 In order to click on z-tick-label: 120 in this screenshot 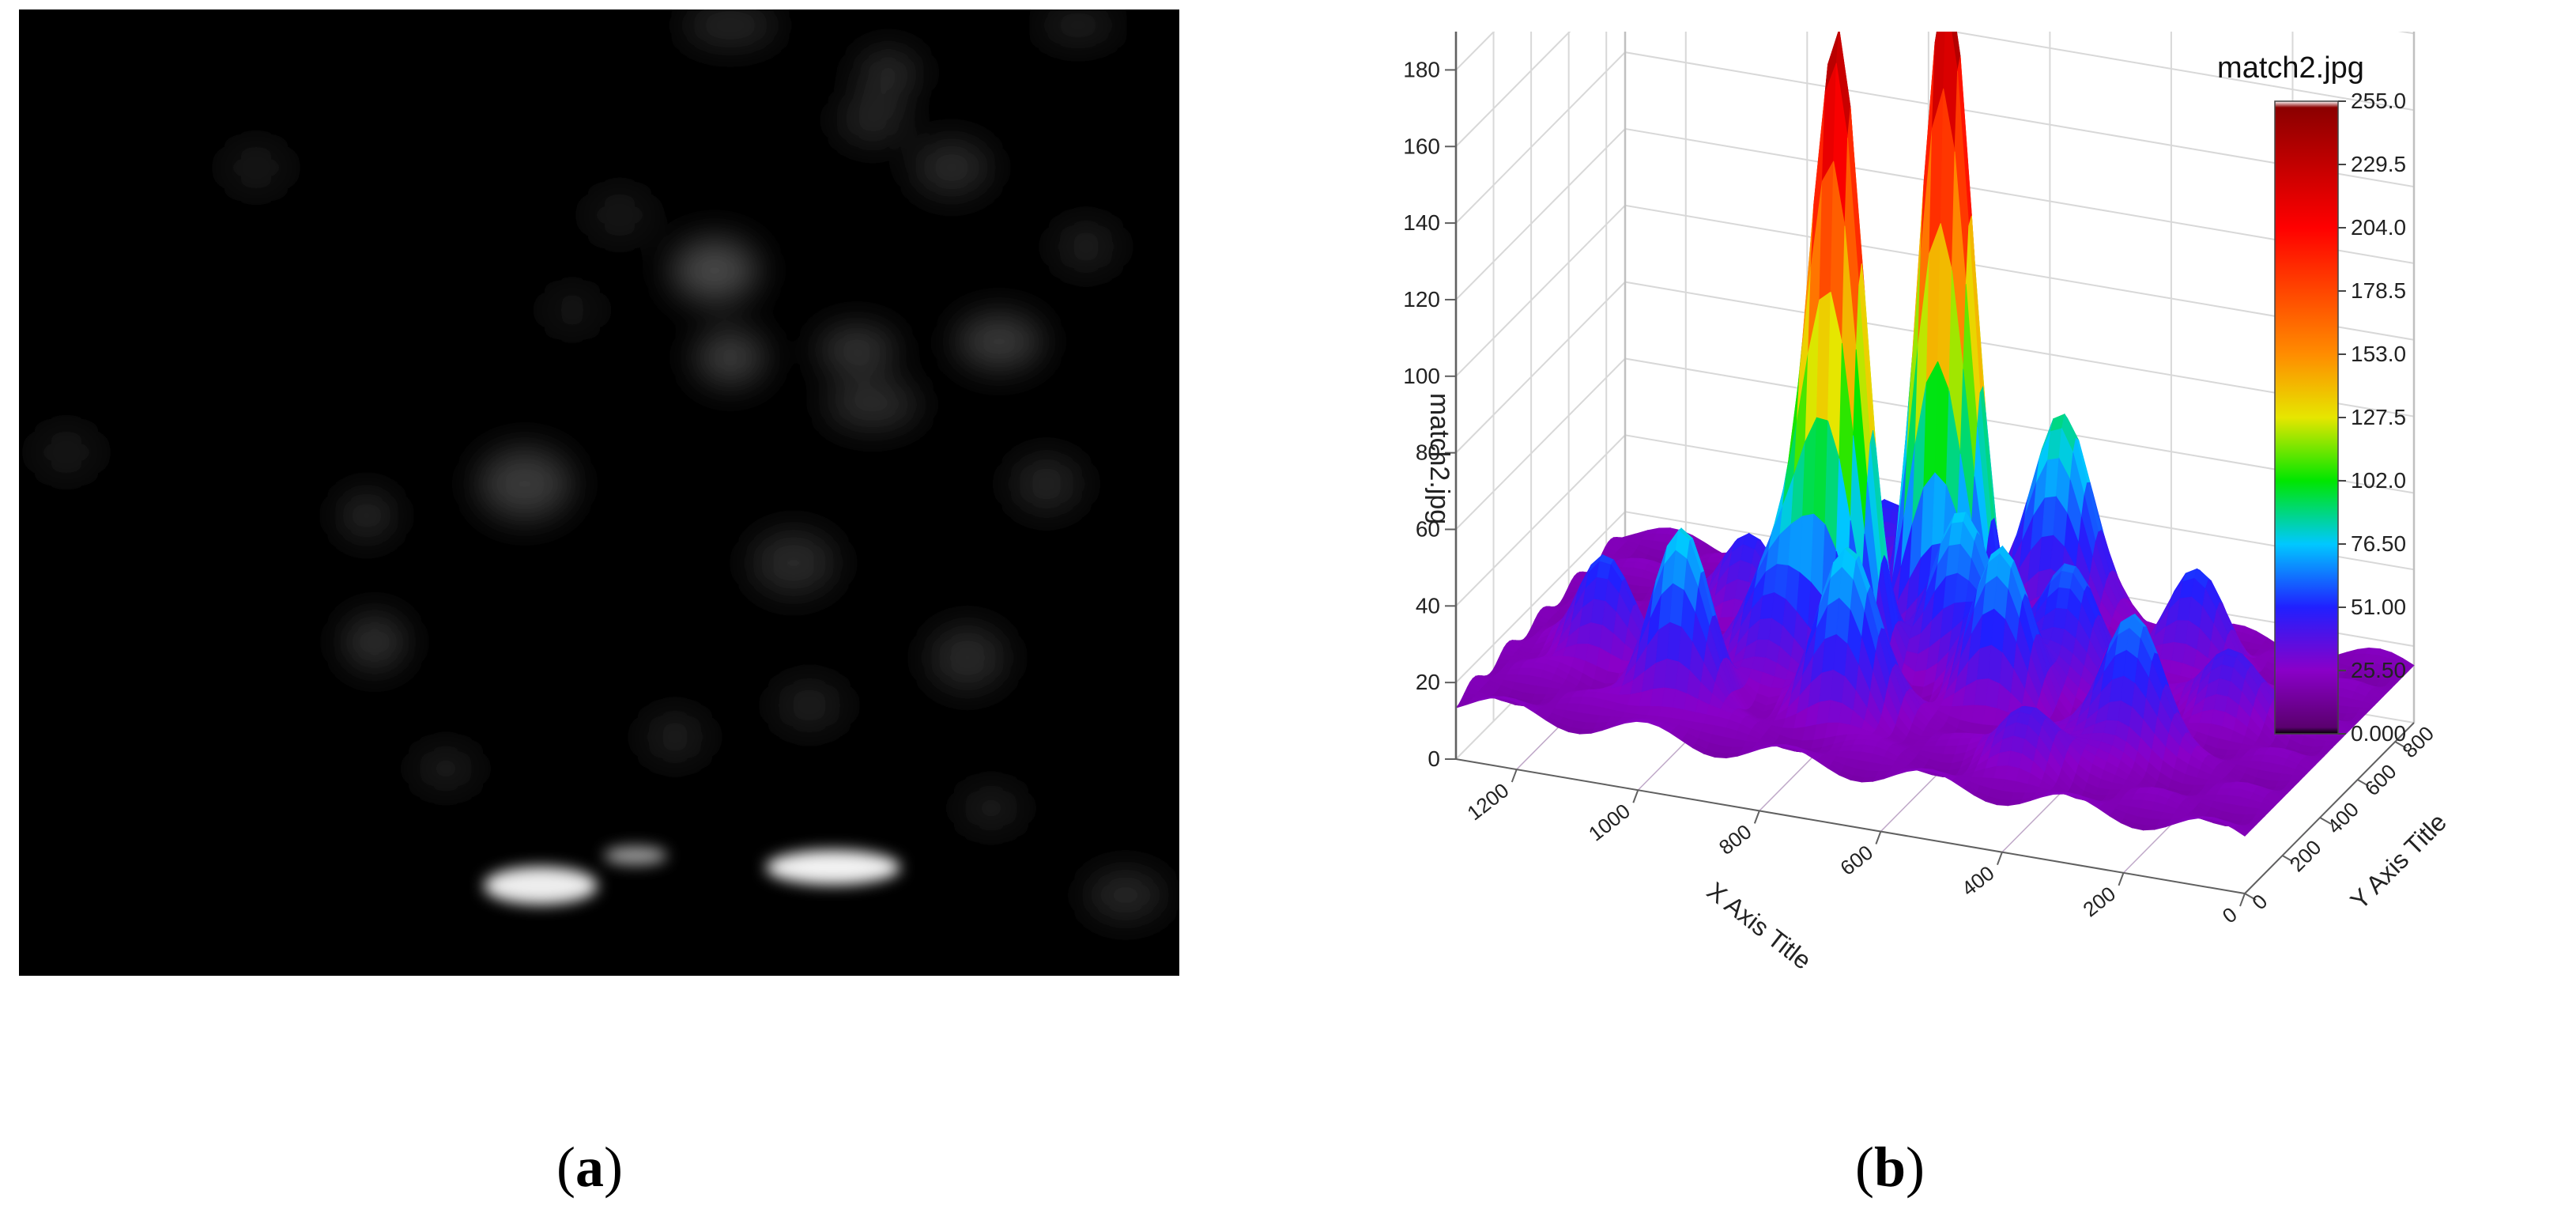, I will do `click(1421, 299)`.